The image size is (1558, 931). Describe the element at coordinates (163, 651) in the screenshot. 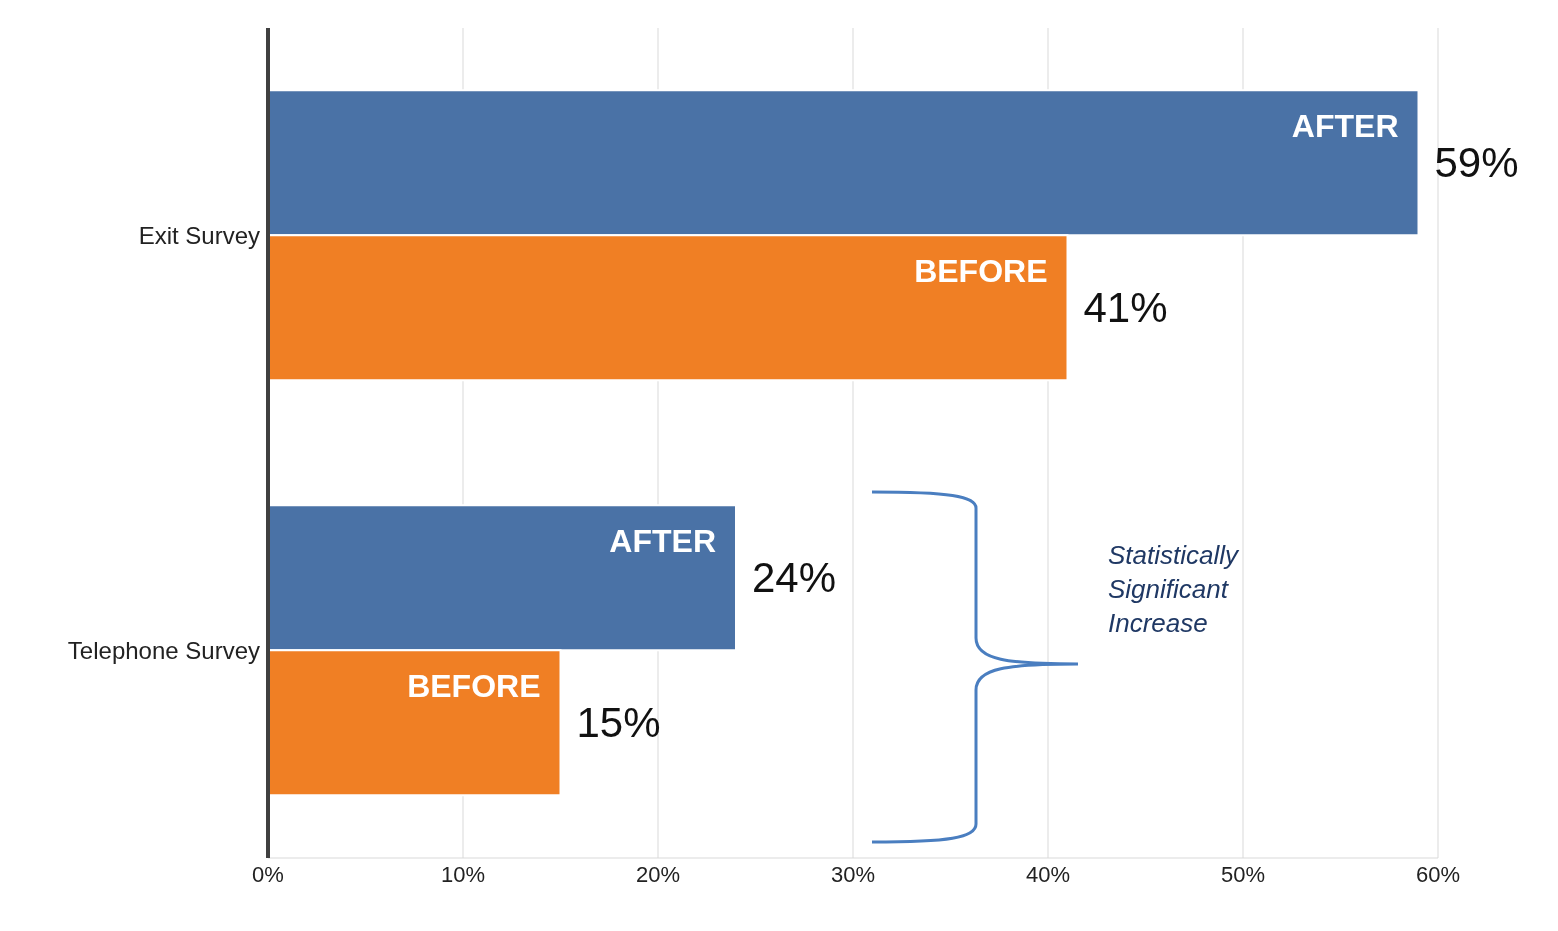

I see `y-tick-label: Telephone Survey` at that location.